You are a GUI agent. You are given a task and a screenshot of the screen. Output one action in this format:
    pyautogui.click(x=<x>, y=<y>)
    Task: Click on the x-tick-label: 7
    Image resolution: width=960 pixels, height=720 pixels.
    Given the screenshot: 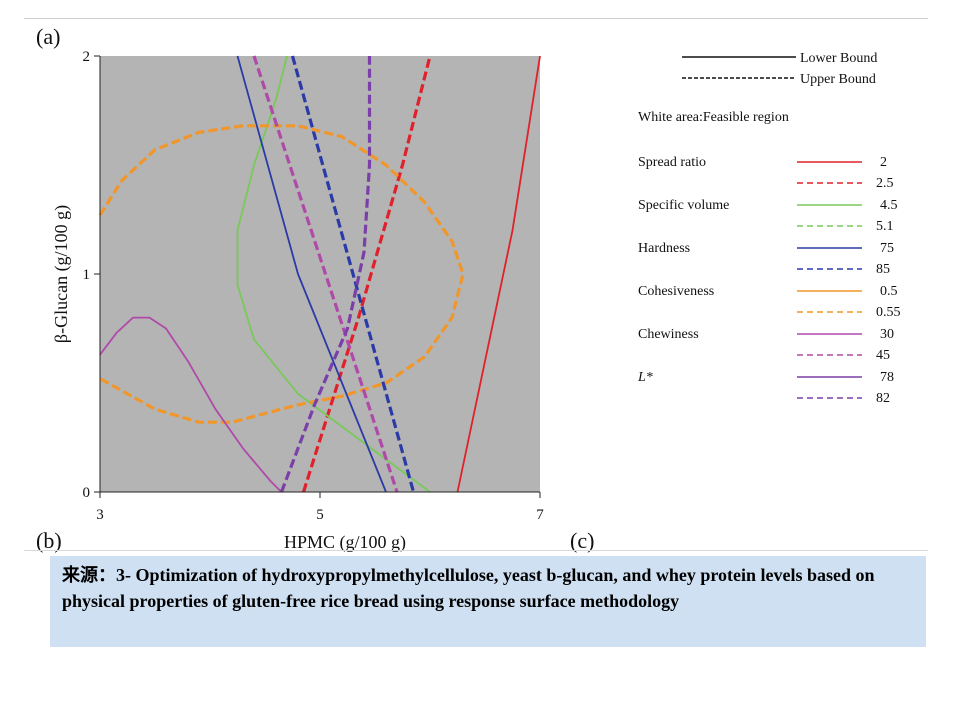 What is the action you would take?
    pyautogui.click(x=540, y=515)
    